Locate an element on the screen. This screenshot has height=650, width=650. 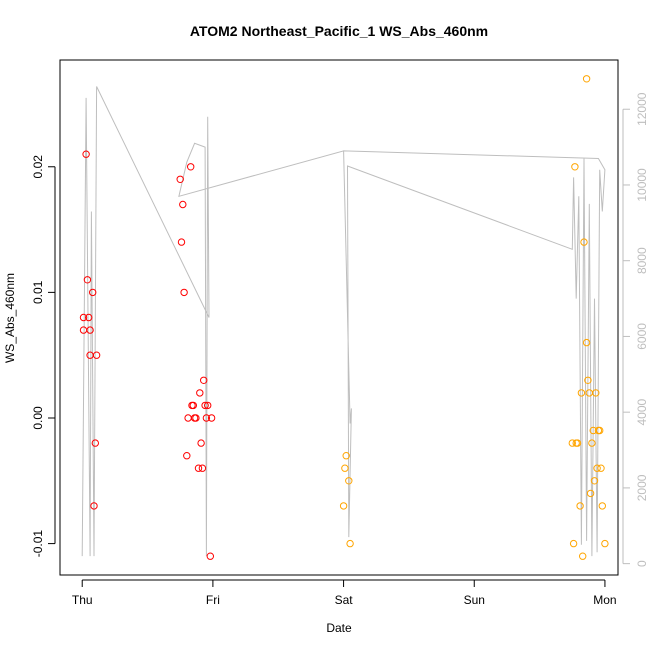
y-tick-label: 0.02 is located at coordinates (38, 167).